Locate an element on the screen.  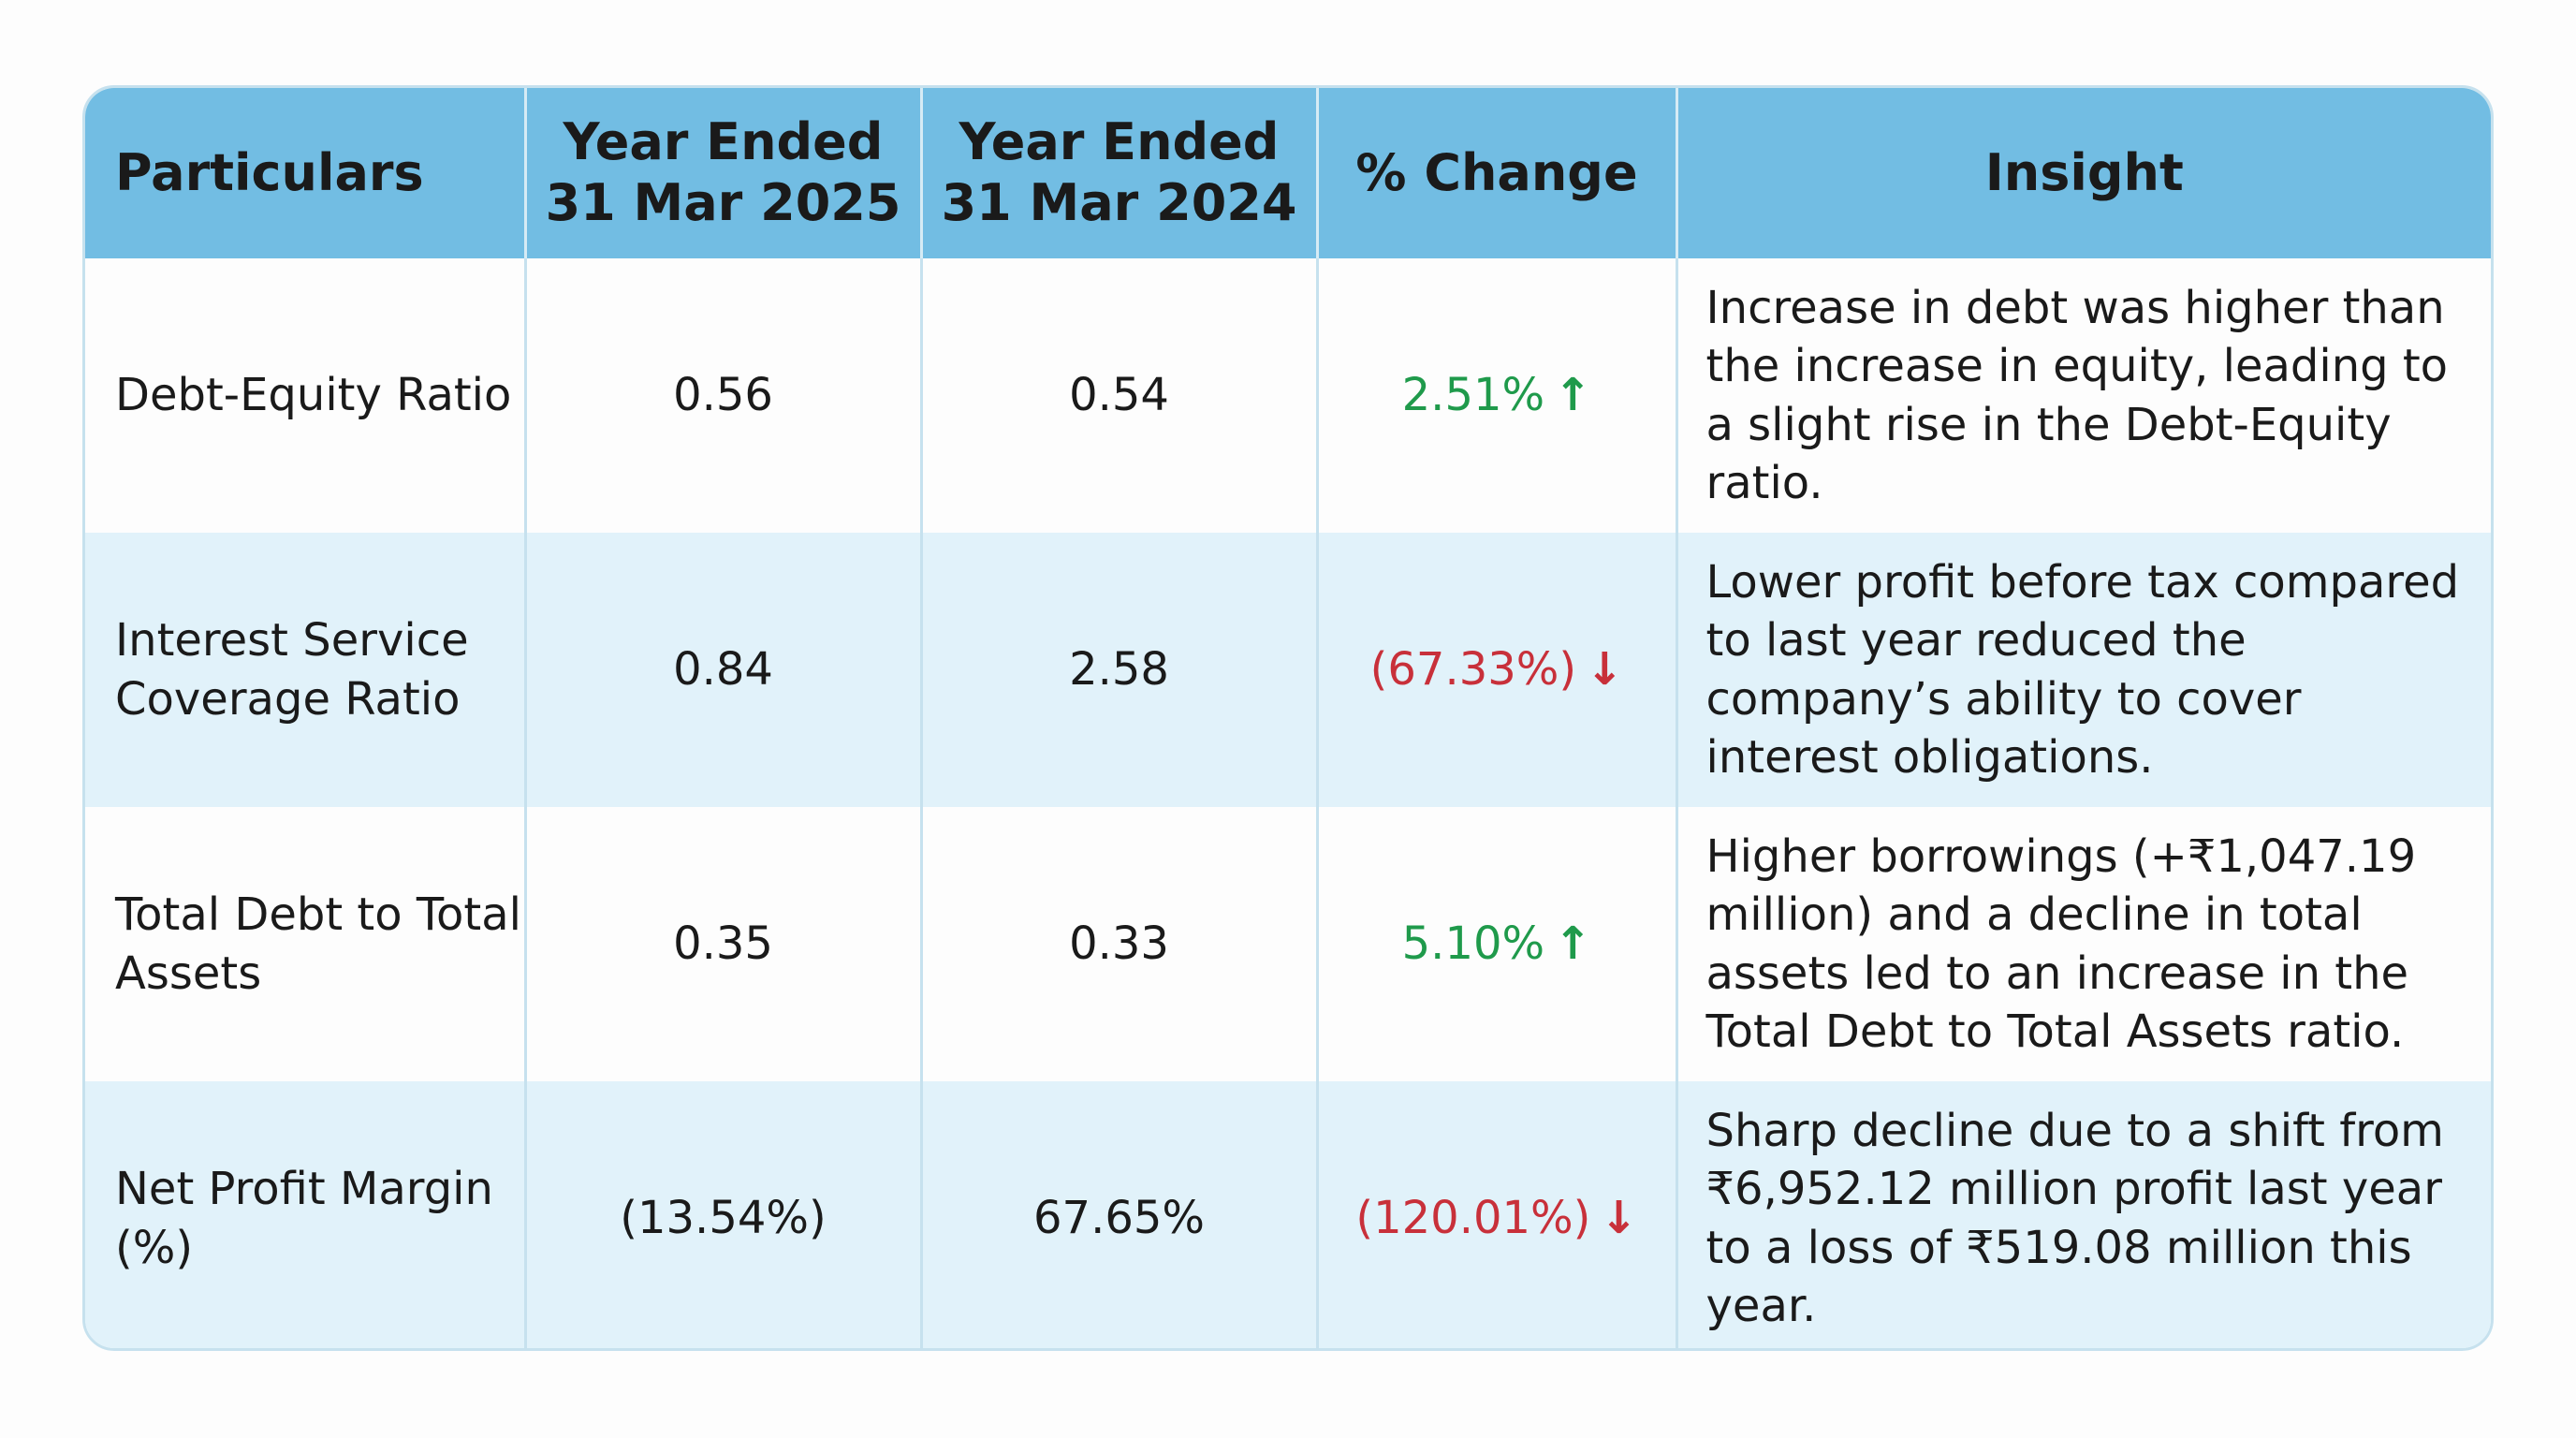
value-cell: 0.35 is located at coordinates (722, 944).